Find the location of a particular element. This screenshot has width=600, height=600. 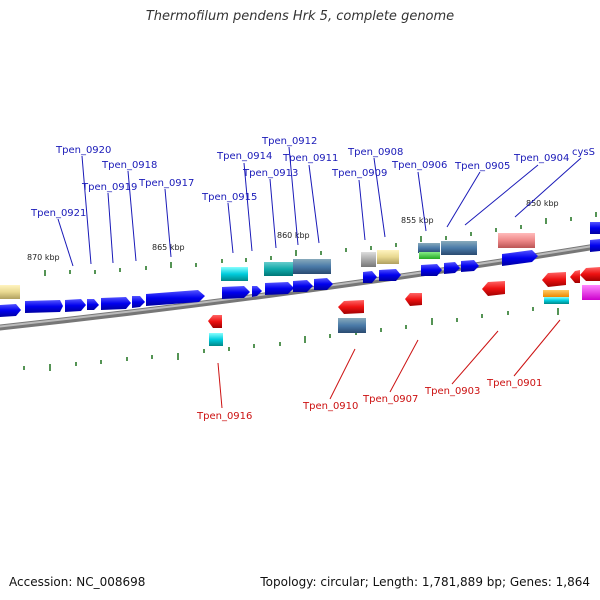

feature-teal is located at coordinates (278, 269).